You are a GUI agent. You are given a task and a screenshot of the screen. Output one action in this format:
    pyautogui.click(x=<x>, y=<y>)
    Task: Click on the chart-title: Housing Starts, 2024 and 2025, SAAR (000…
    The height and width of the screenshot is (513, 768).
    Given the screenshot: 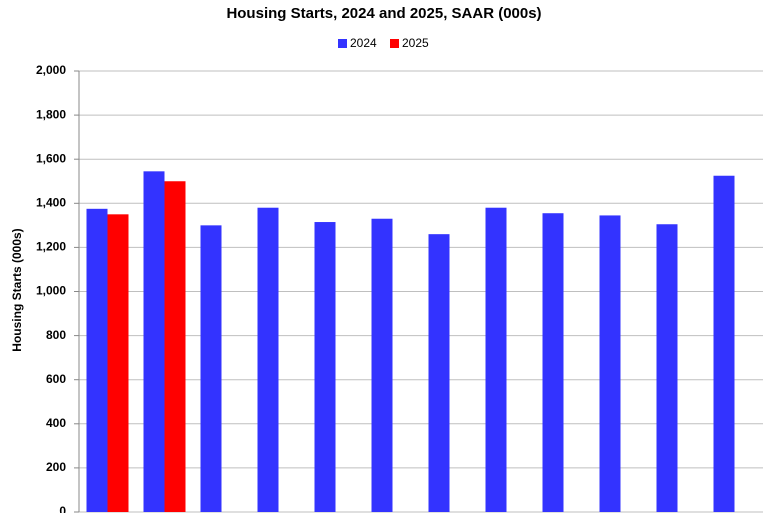 What is the action you would take?
    pyautogui.click(x=383, y=13)
    